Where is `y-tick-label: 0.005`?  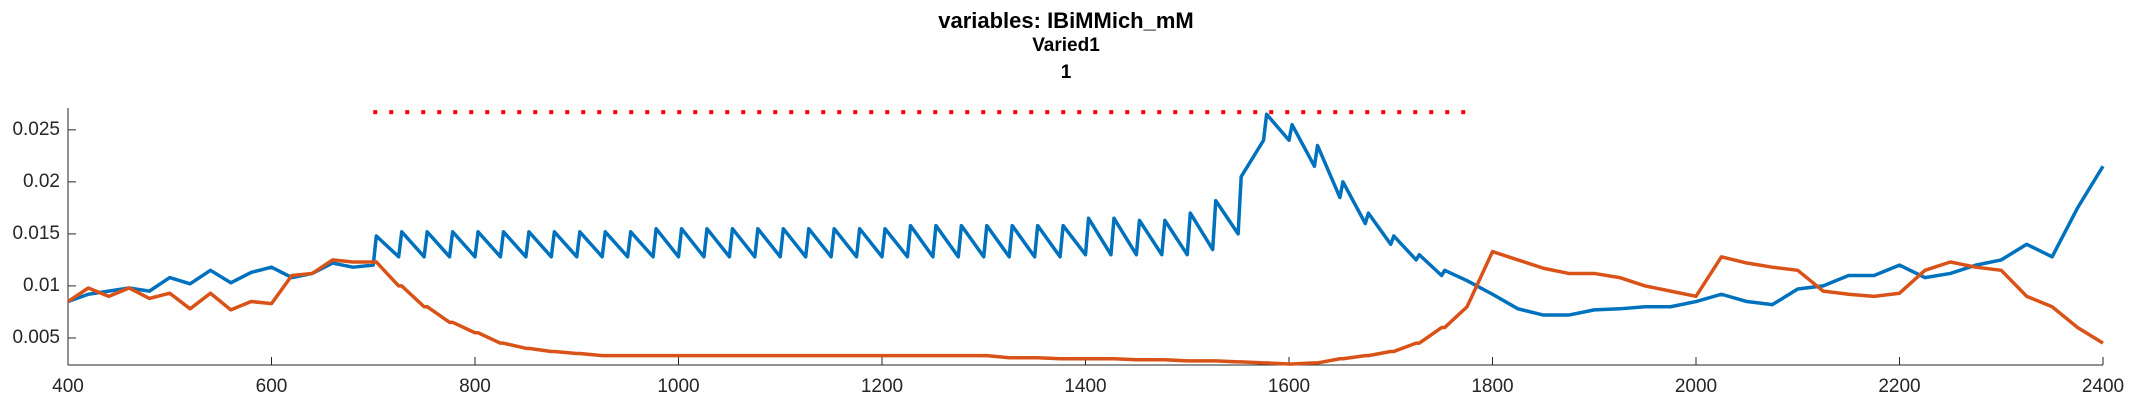
y-tick-label: 0.005 is located at coordinates (36, 337).